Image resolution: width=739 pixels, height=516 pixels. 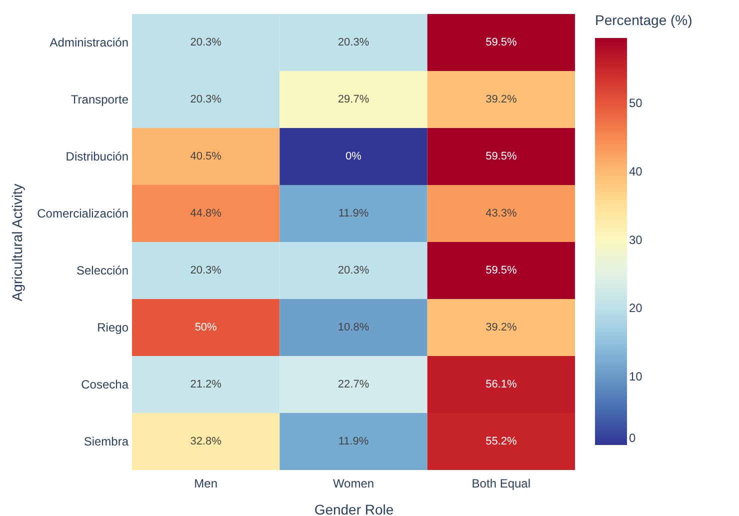 What do you see at coordinates (636, 171) in the screenshot?
I see `color-bar-label: 40` at bounding box center [636, 171].